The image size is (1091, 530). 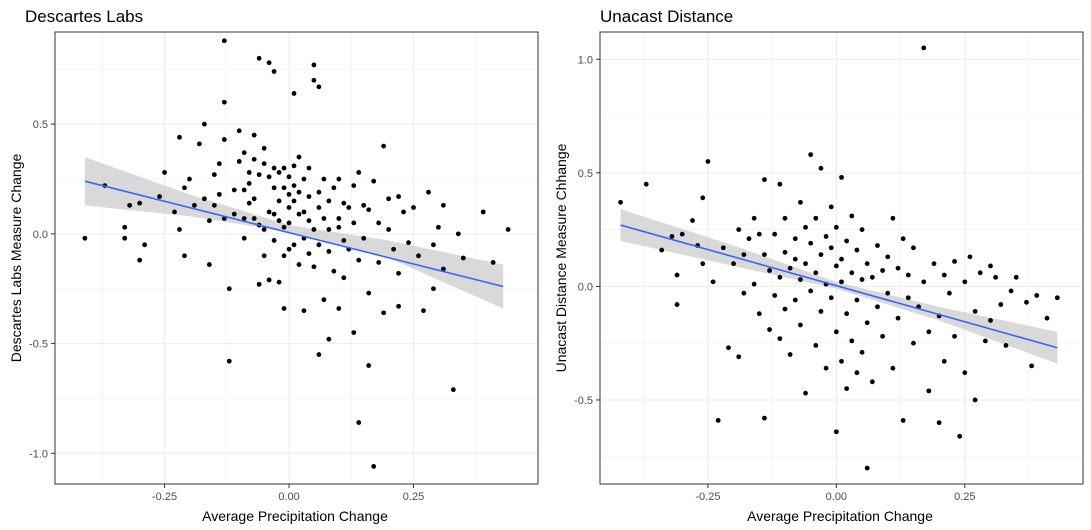 I want to click on regression-line, so click(x=294, y=234).